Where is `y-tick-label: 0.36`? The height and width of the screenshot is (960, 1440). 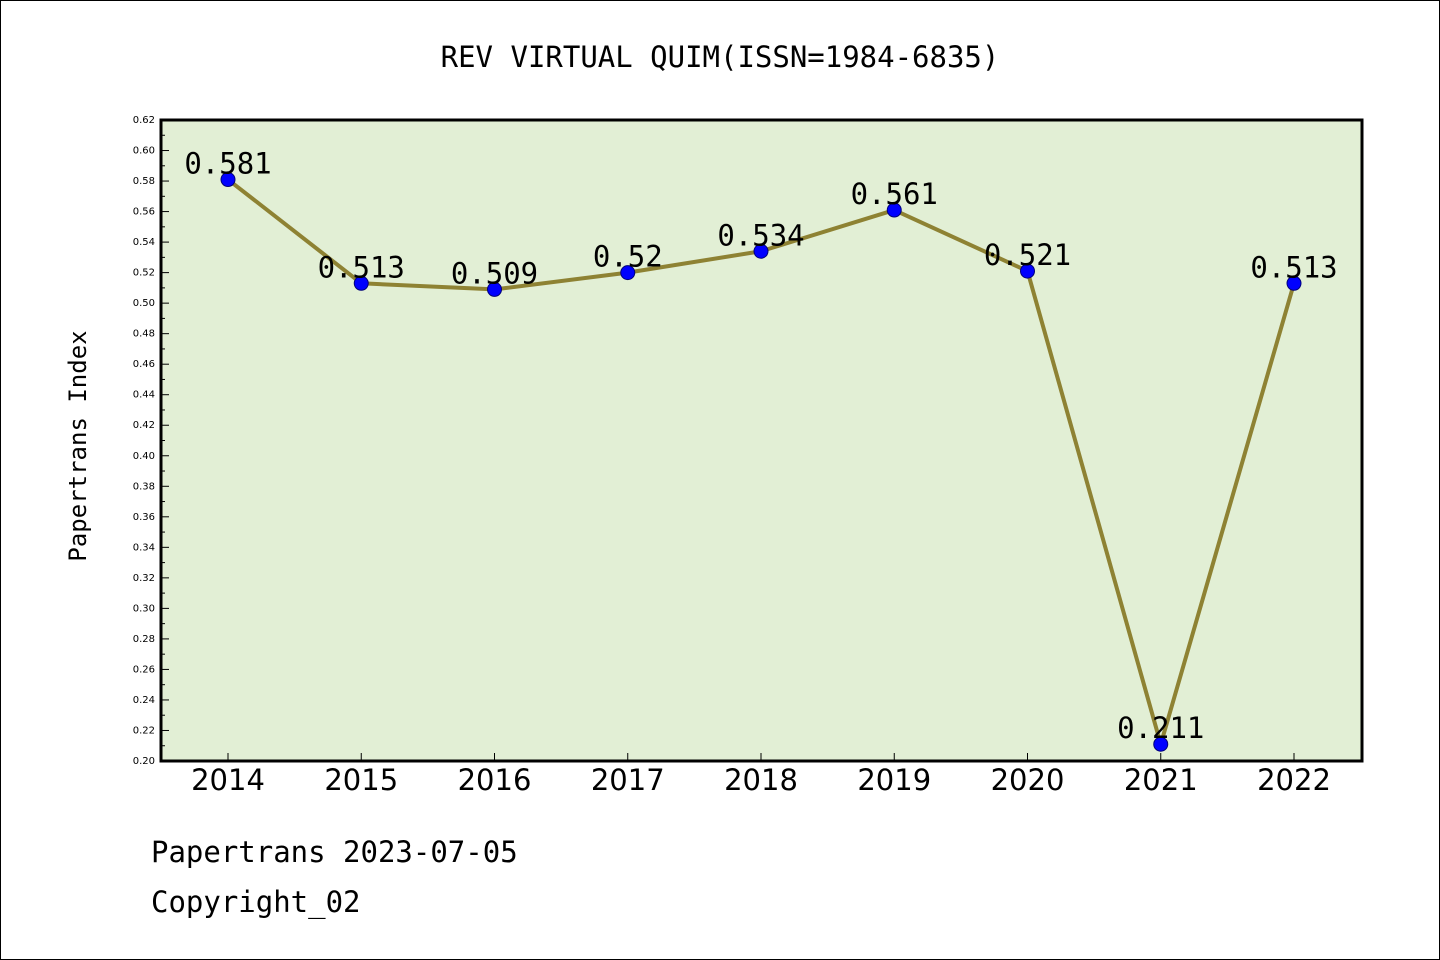 y-tick-label: 0.36 is located at coordinates (144, 517).